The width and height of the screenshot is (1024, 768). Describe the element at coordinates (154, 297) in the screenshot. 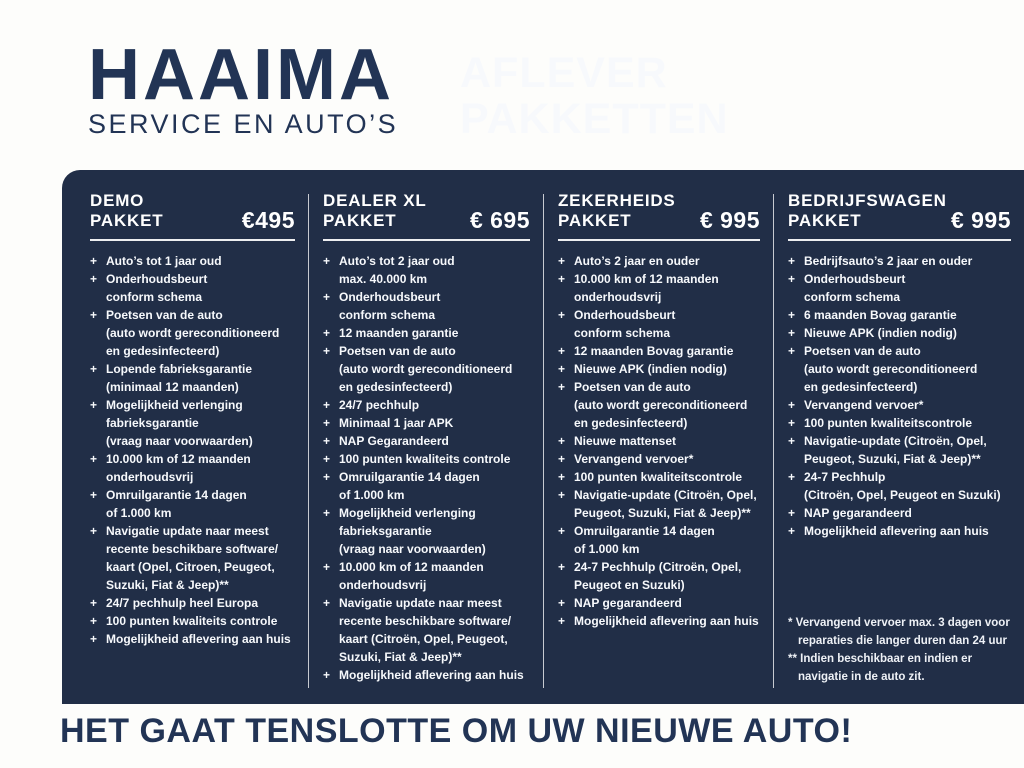

I see `feature-text: conform schema` at that location.